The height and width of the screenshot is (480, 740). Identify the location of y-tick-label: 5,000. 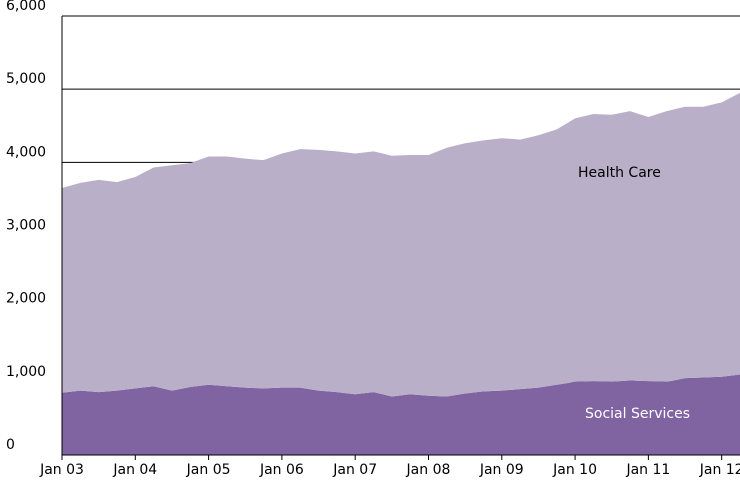
(26, 79).